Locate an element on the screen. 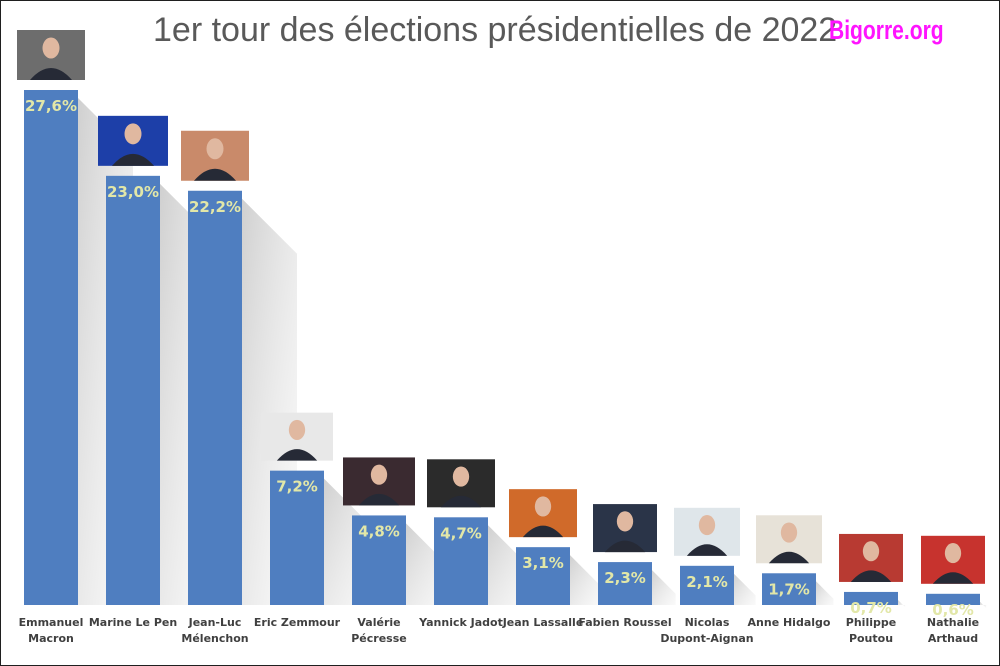  bar-value-label: 22,2% is located at coordinates (215, 207).